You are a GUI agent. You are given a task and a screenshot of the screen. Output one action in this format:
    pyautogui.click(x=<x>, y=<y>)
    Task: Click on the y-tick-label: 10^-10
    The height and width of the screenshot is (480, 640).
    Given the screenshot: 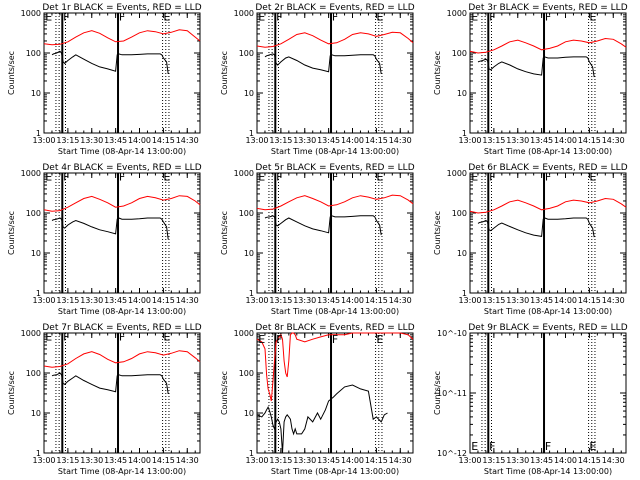 What is the action you would take?
    pyautogui.click(x=452, y=333)
    